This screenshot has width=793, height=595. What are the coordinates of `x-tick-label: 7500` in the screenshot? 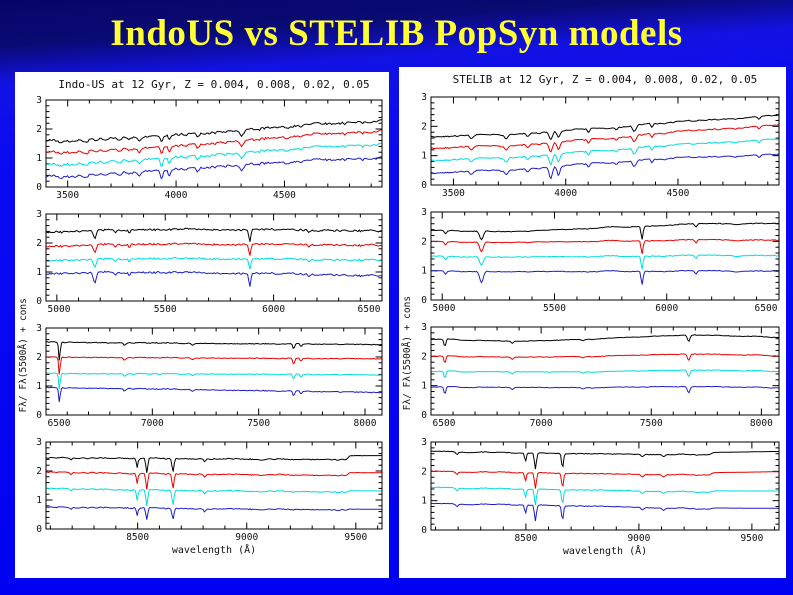 It's located at (258, 423).